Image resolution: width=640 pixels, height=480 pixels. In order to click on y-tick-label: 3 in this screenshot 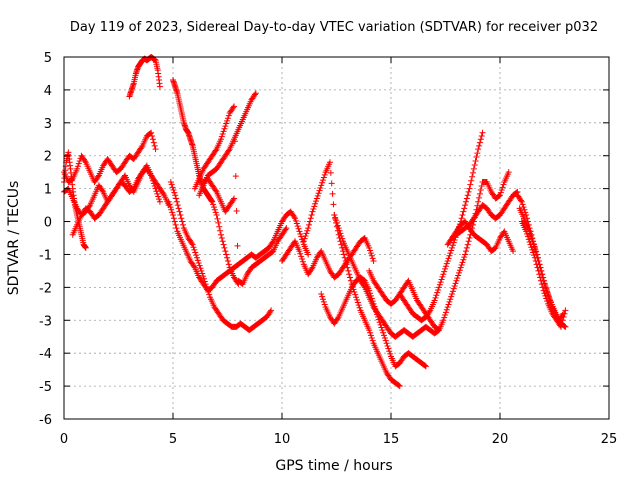, I will do `click(48, 124)`.